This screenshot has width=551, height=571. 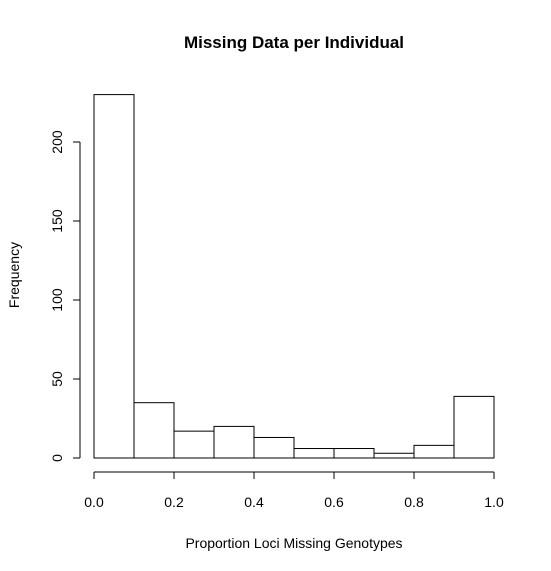 What do you see at coordinates (57, 221) in the screenshot?
I see `y-tick-label: 150` at bounding box center [57, 221].